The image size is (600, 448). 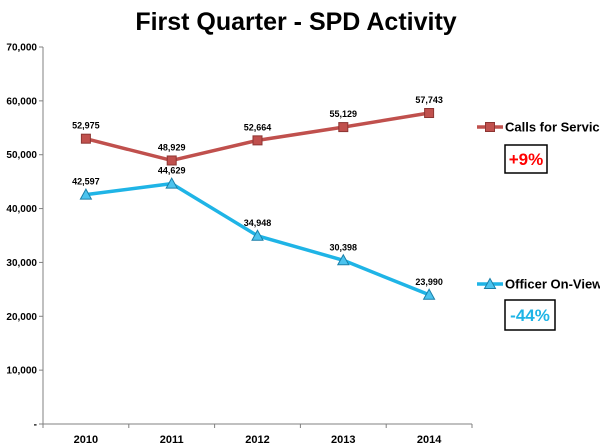 I want to click on legend-entry-officer-on-view: Officer On-View -44%, so click(x=538, y=304).